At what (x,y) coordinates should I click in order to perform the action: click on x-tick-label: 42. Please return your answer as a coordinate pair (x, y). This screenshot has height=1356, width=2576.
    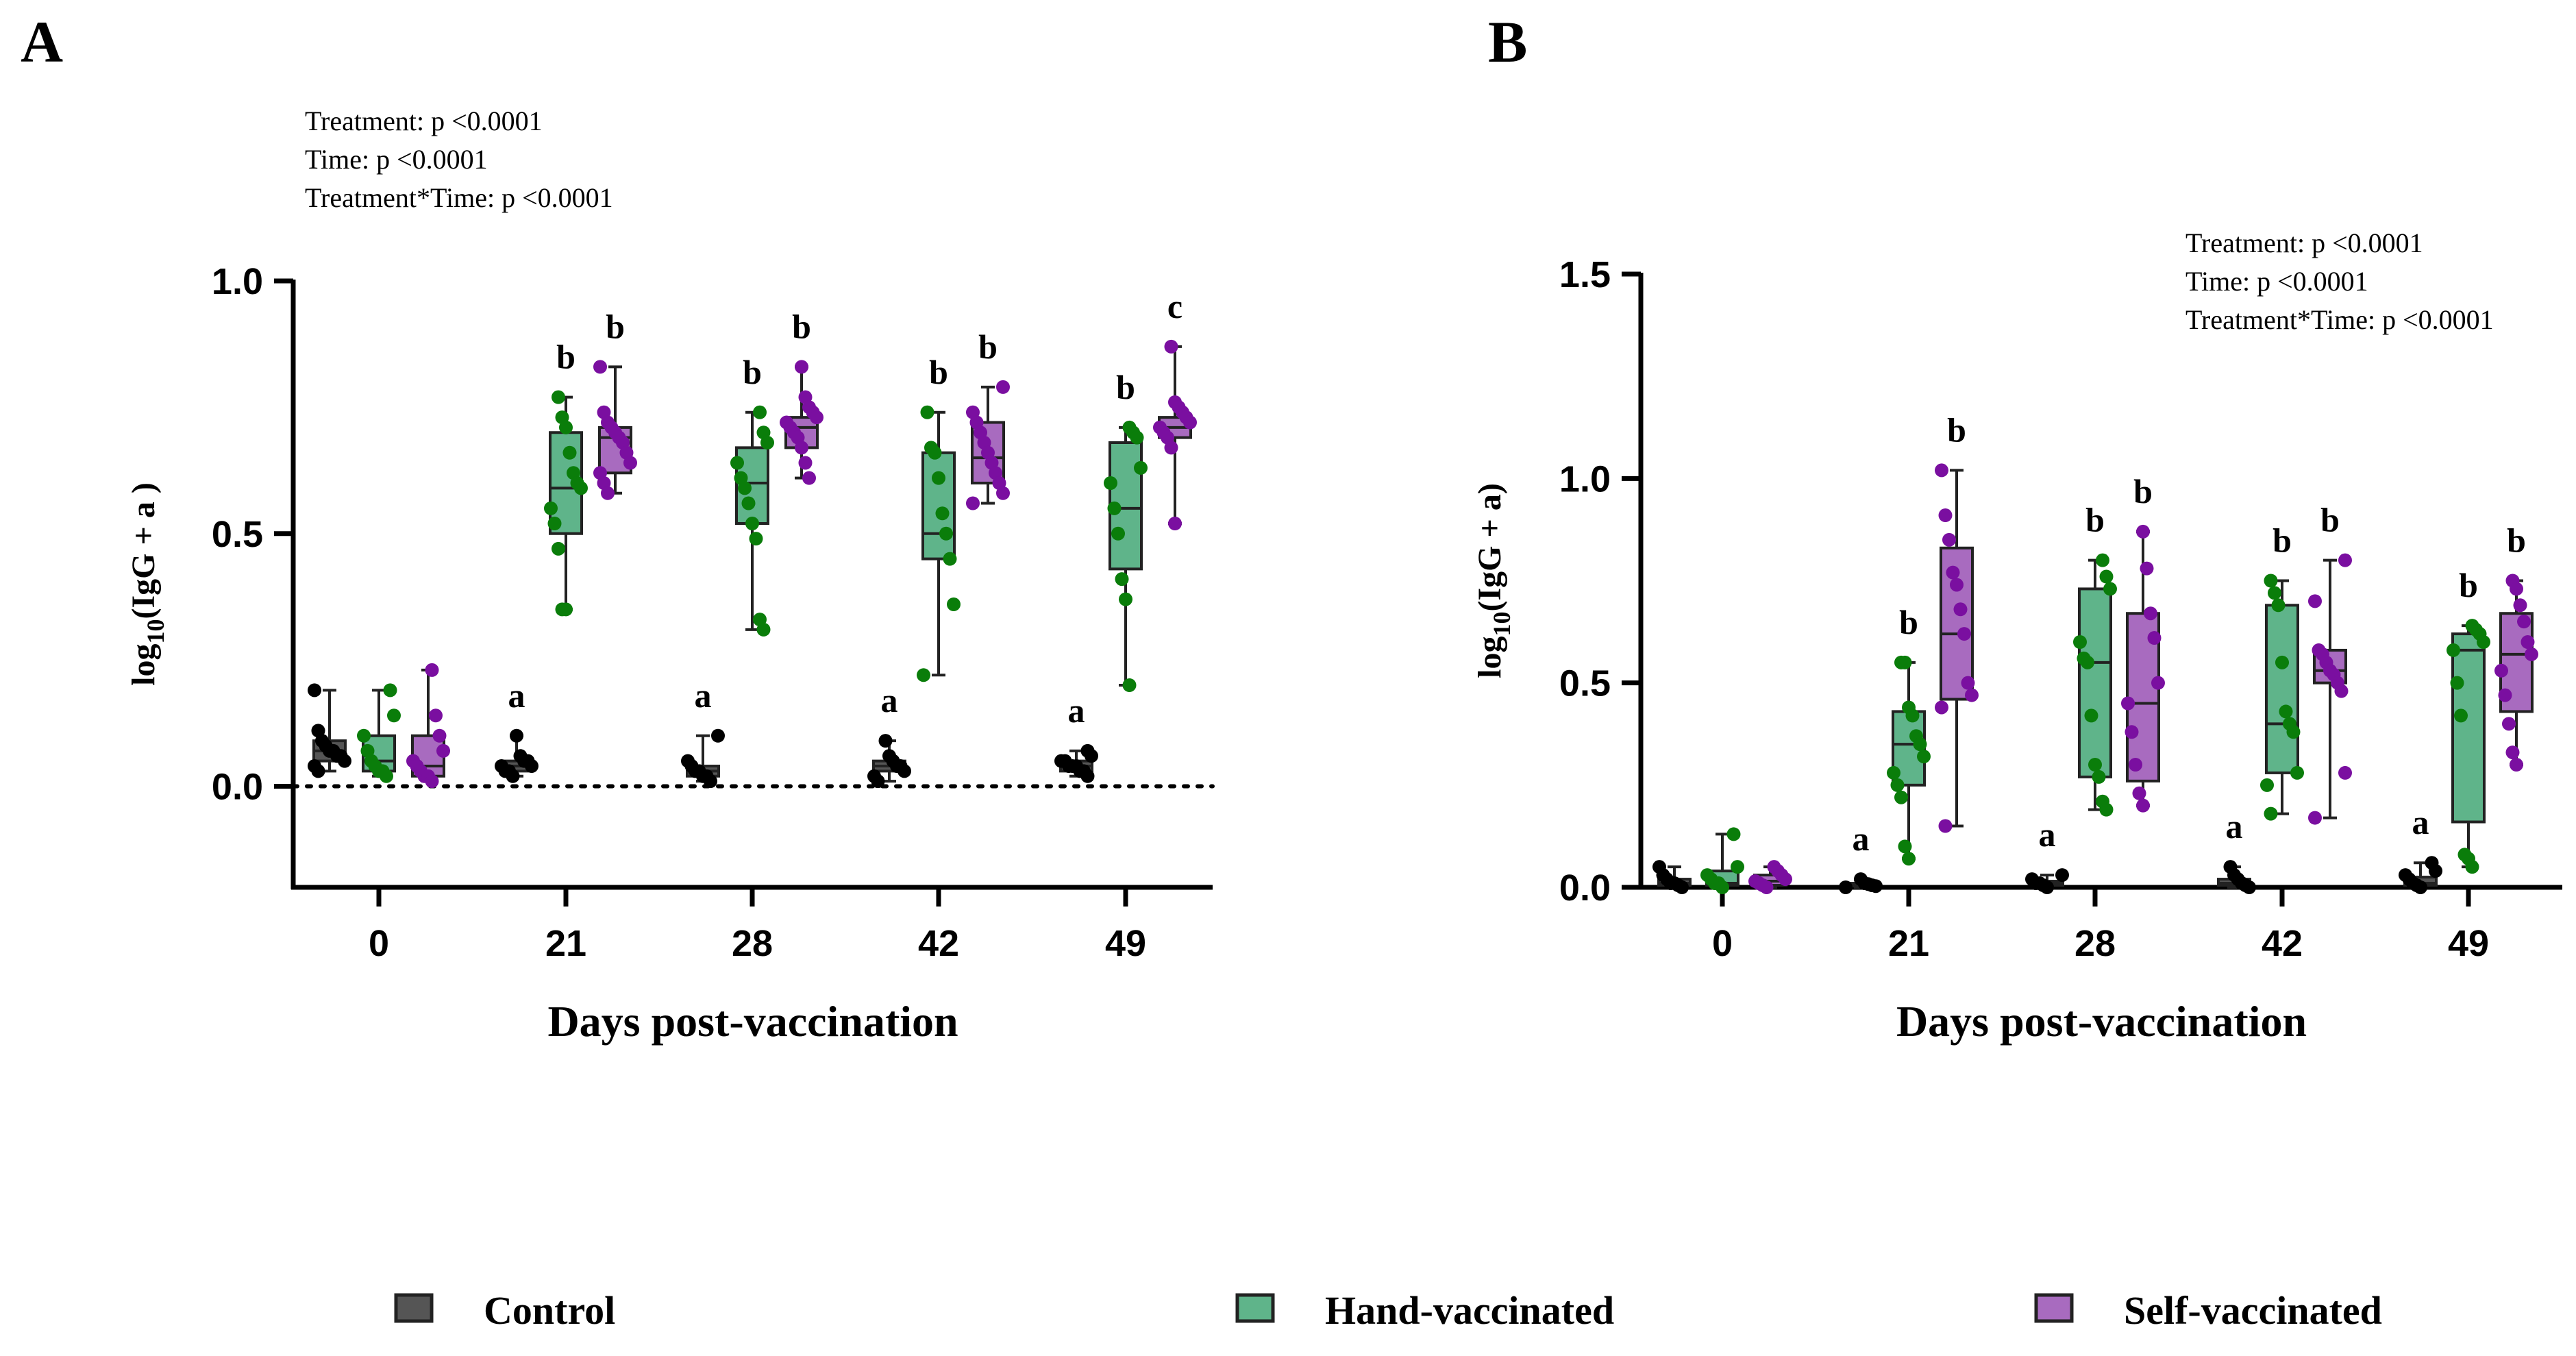
    Looking at the image, I should click on (2282, 943).